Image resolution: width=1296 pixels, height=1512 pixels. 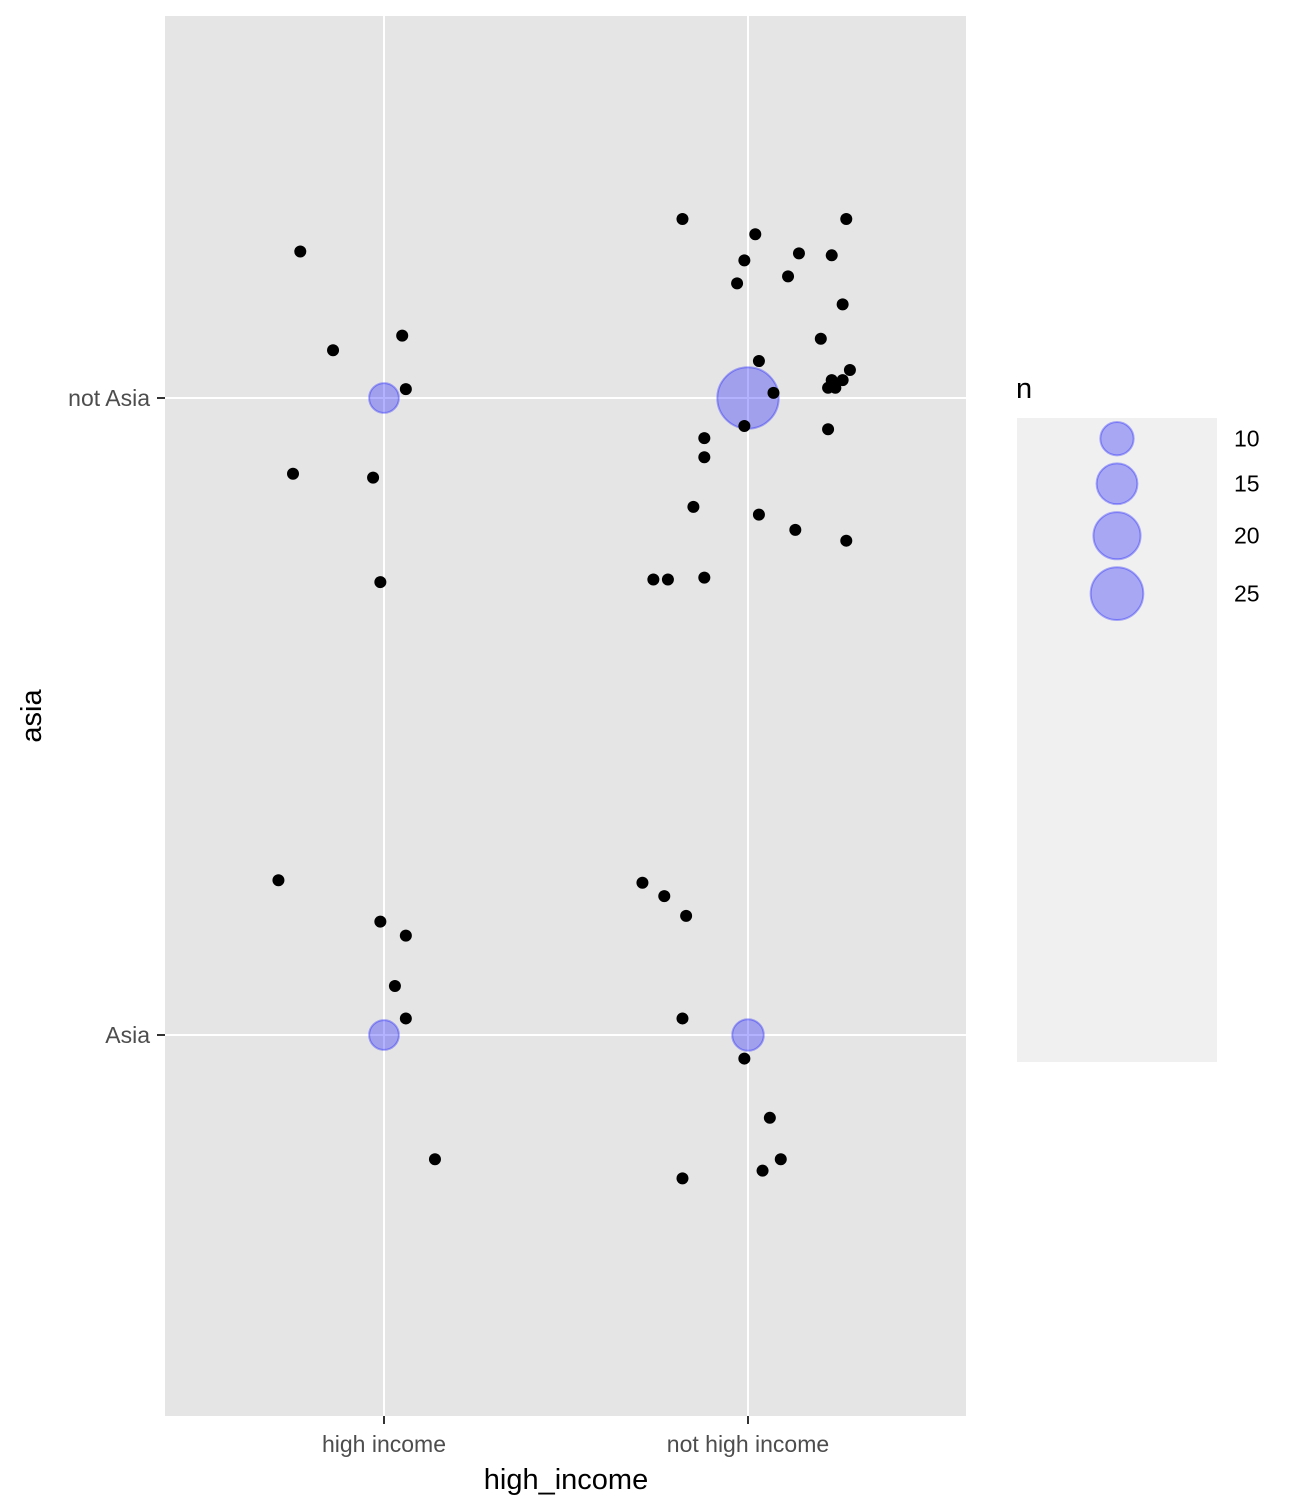 What do you see at coordinates (109, 398) in the screenshot?
I see `y-tick-label: not Asia` at bounding box center [109, 398].